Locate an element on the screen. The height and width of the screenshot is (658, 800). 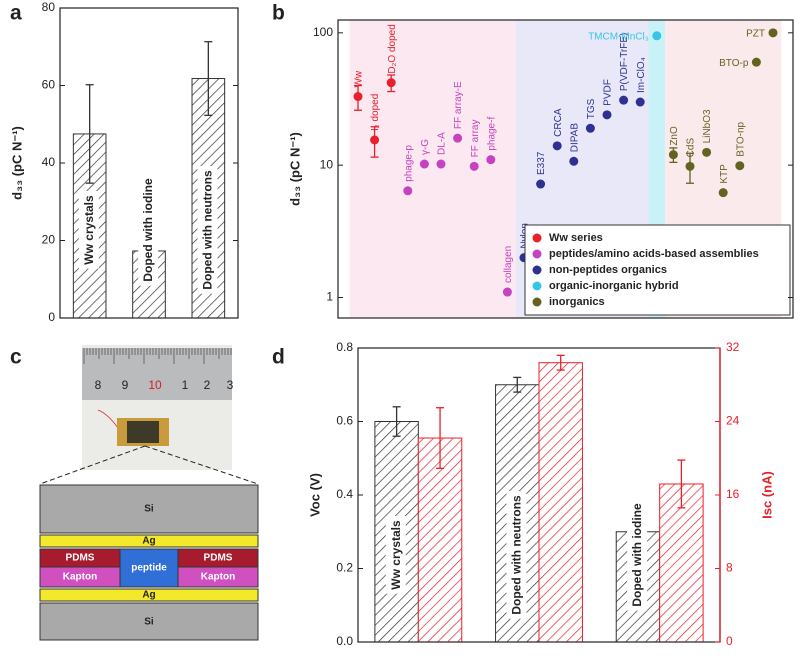
group-region is located at coordinates (374, 169).